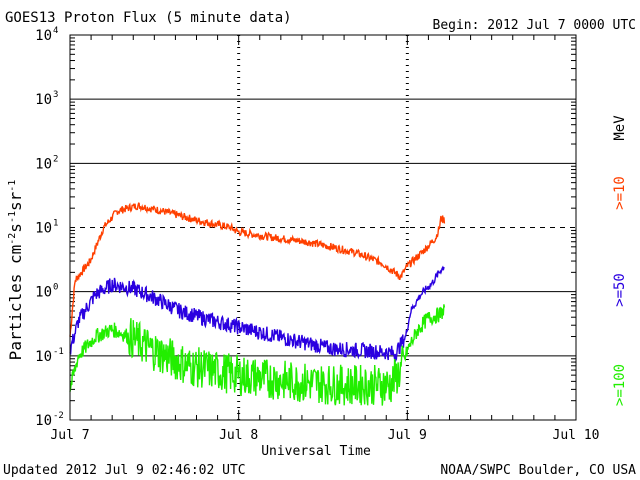 Image resolution: width=640 pixels, height=480 pixels. What do you see at coordinates (576, 435) in the screenshot?
I see `x-tick-label: Jul 10` at bounding box center [576, 435].